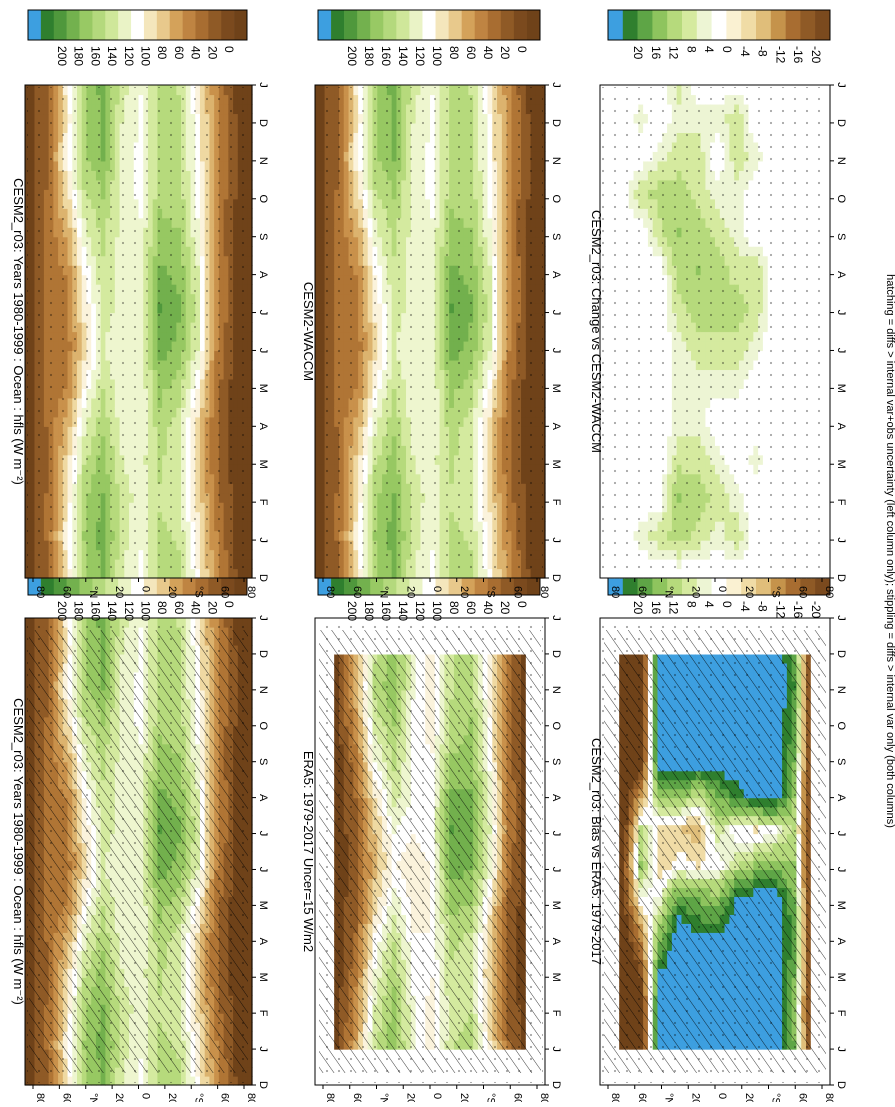 This screenshot has height=1107, width=895. I want to click on colorbar-label: 0, so click(229, 604).